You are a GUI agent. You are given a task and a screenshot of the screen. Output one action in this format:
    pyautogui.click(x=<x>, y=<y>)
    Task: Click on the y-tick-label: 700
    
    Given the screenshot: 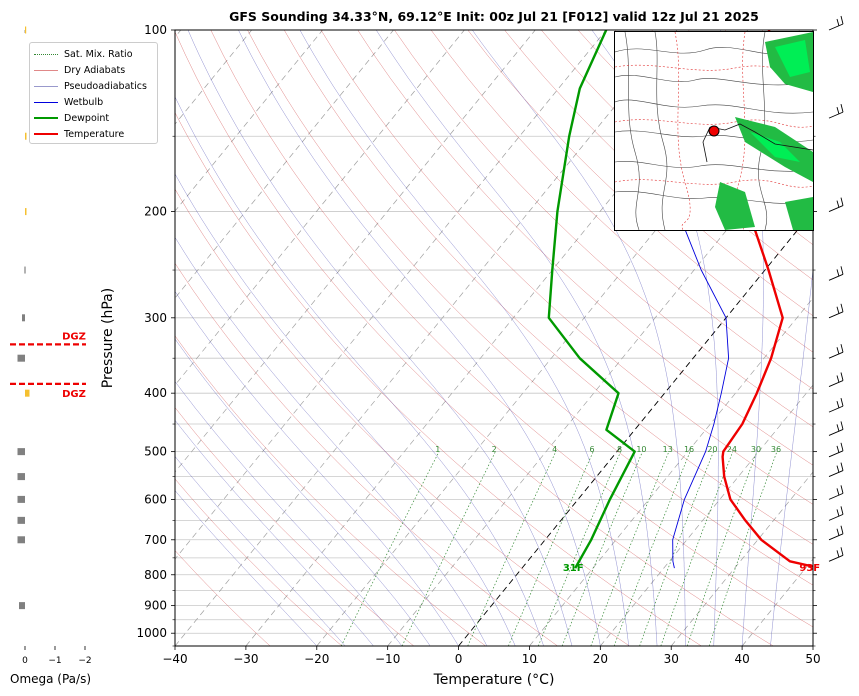 What is the action you would take?
    pyautogui.click(x=155, y=540)
    